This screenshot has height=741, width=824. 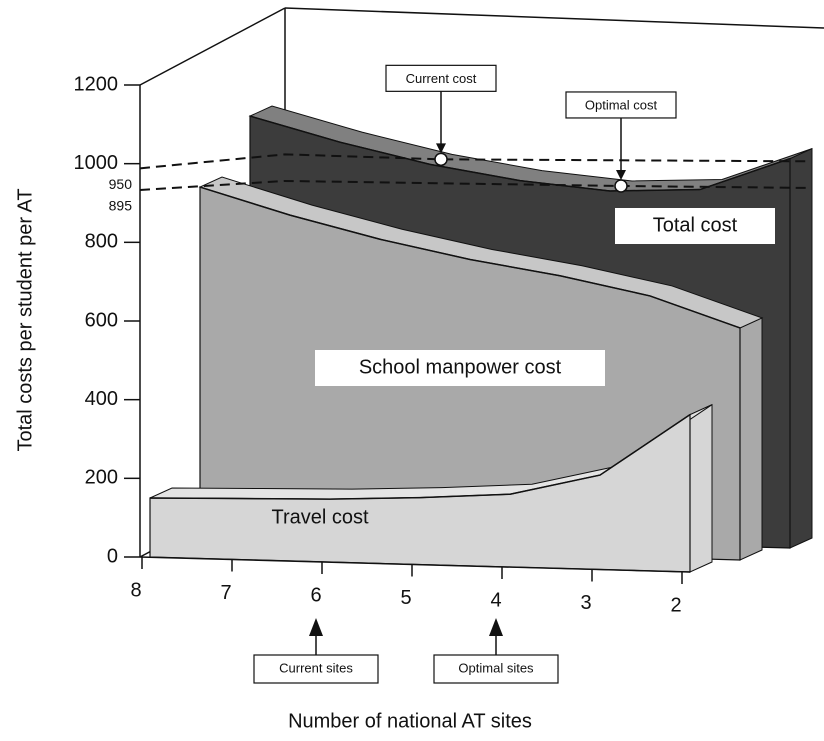 I want to click on y-tick-label: 800, so click(x=101, y=242).